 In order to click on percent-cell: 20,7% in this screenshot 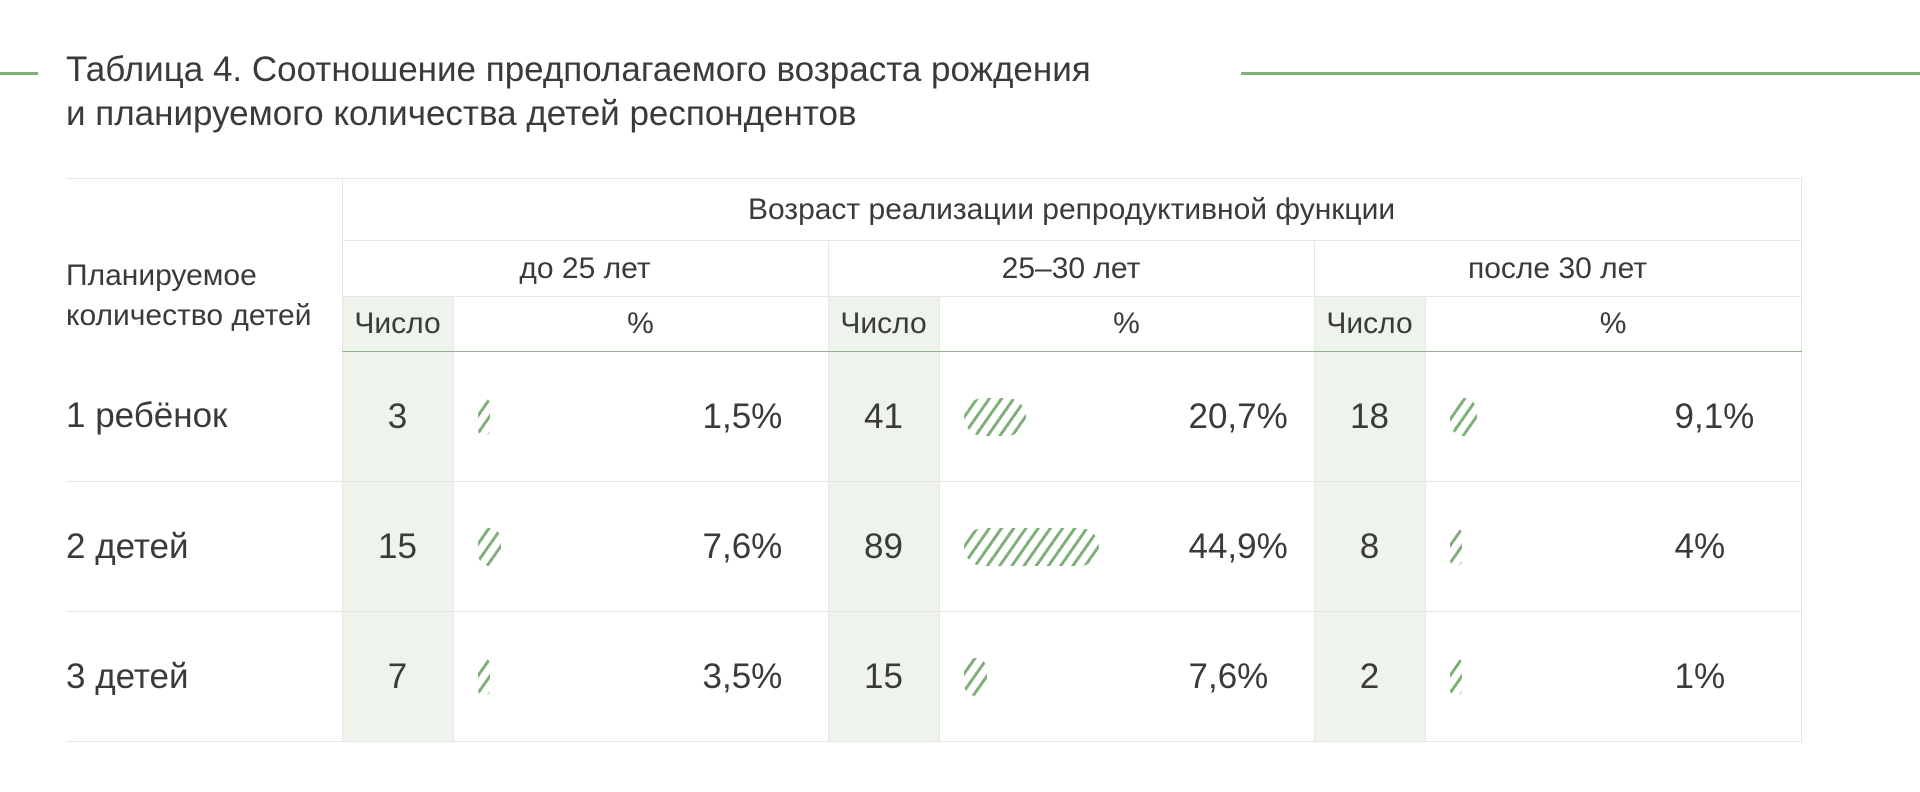, I will do `click(1127, 416)`.